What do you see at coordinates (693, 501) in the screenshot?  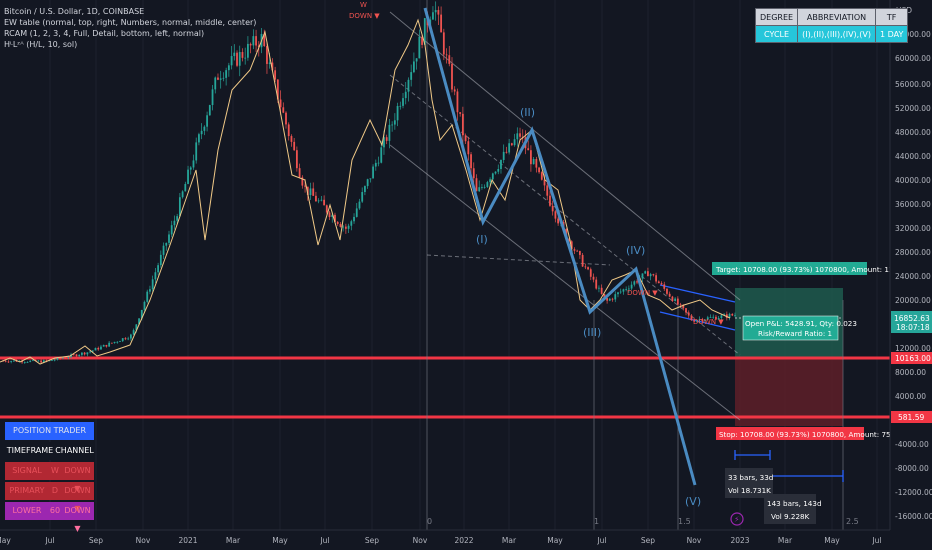 I see `wave-label-5: (V)` at bounding box center [693, 501].